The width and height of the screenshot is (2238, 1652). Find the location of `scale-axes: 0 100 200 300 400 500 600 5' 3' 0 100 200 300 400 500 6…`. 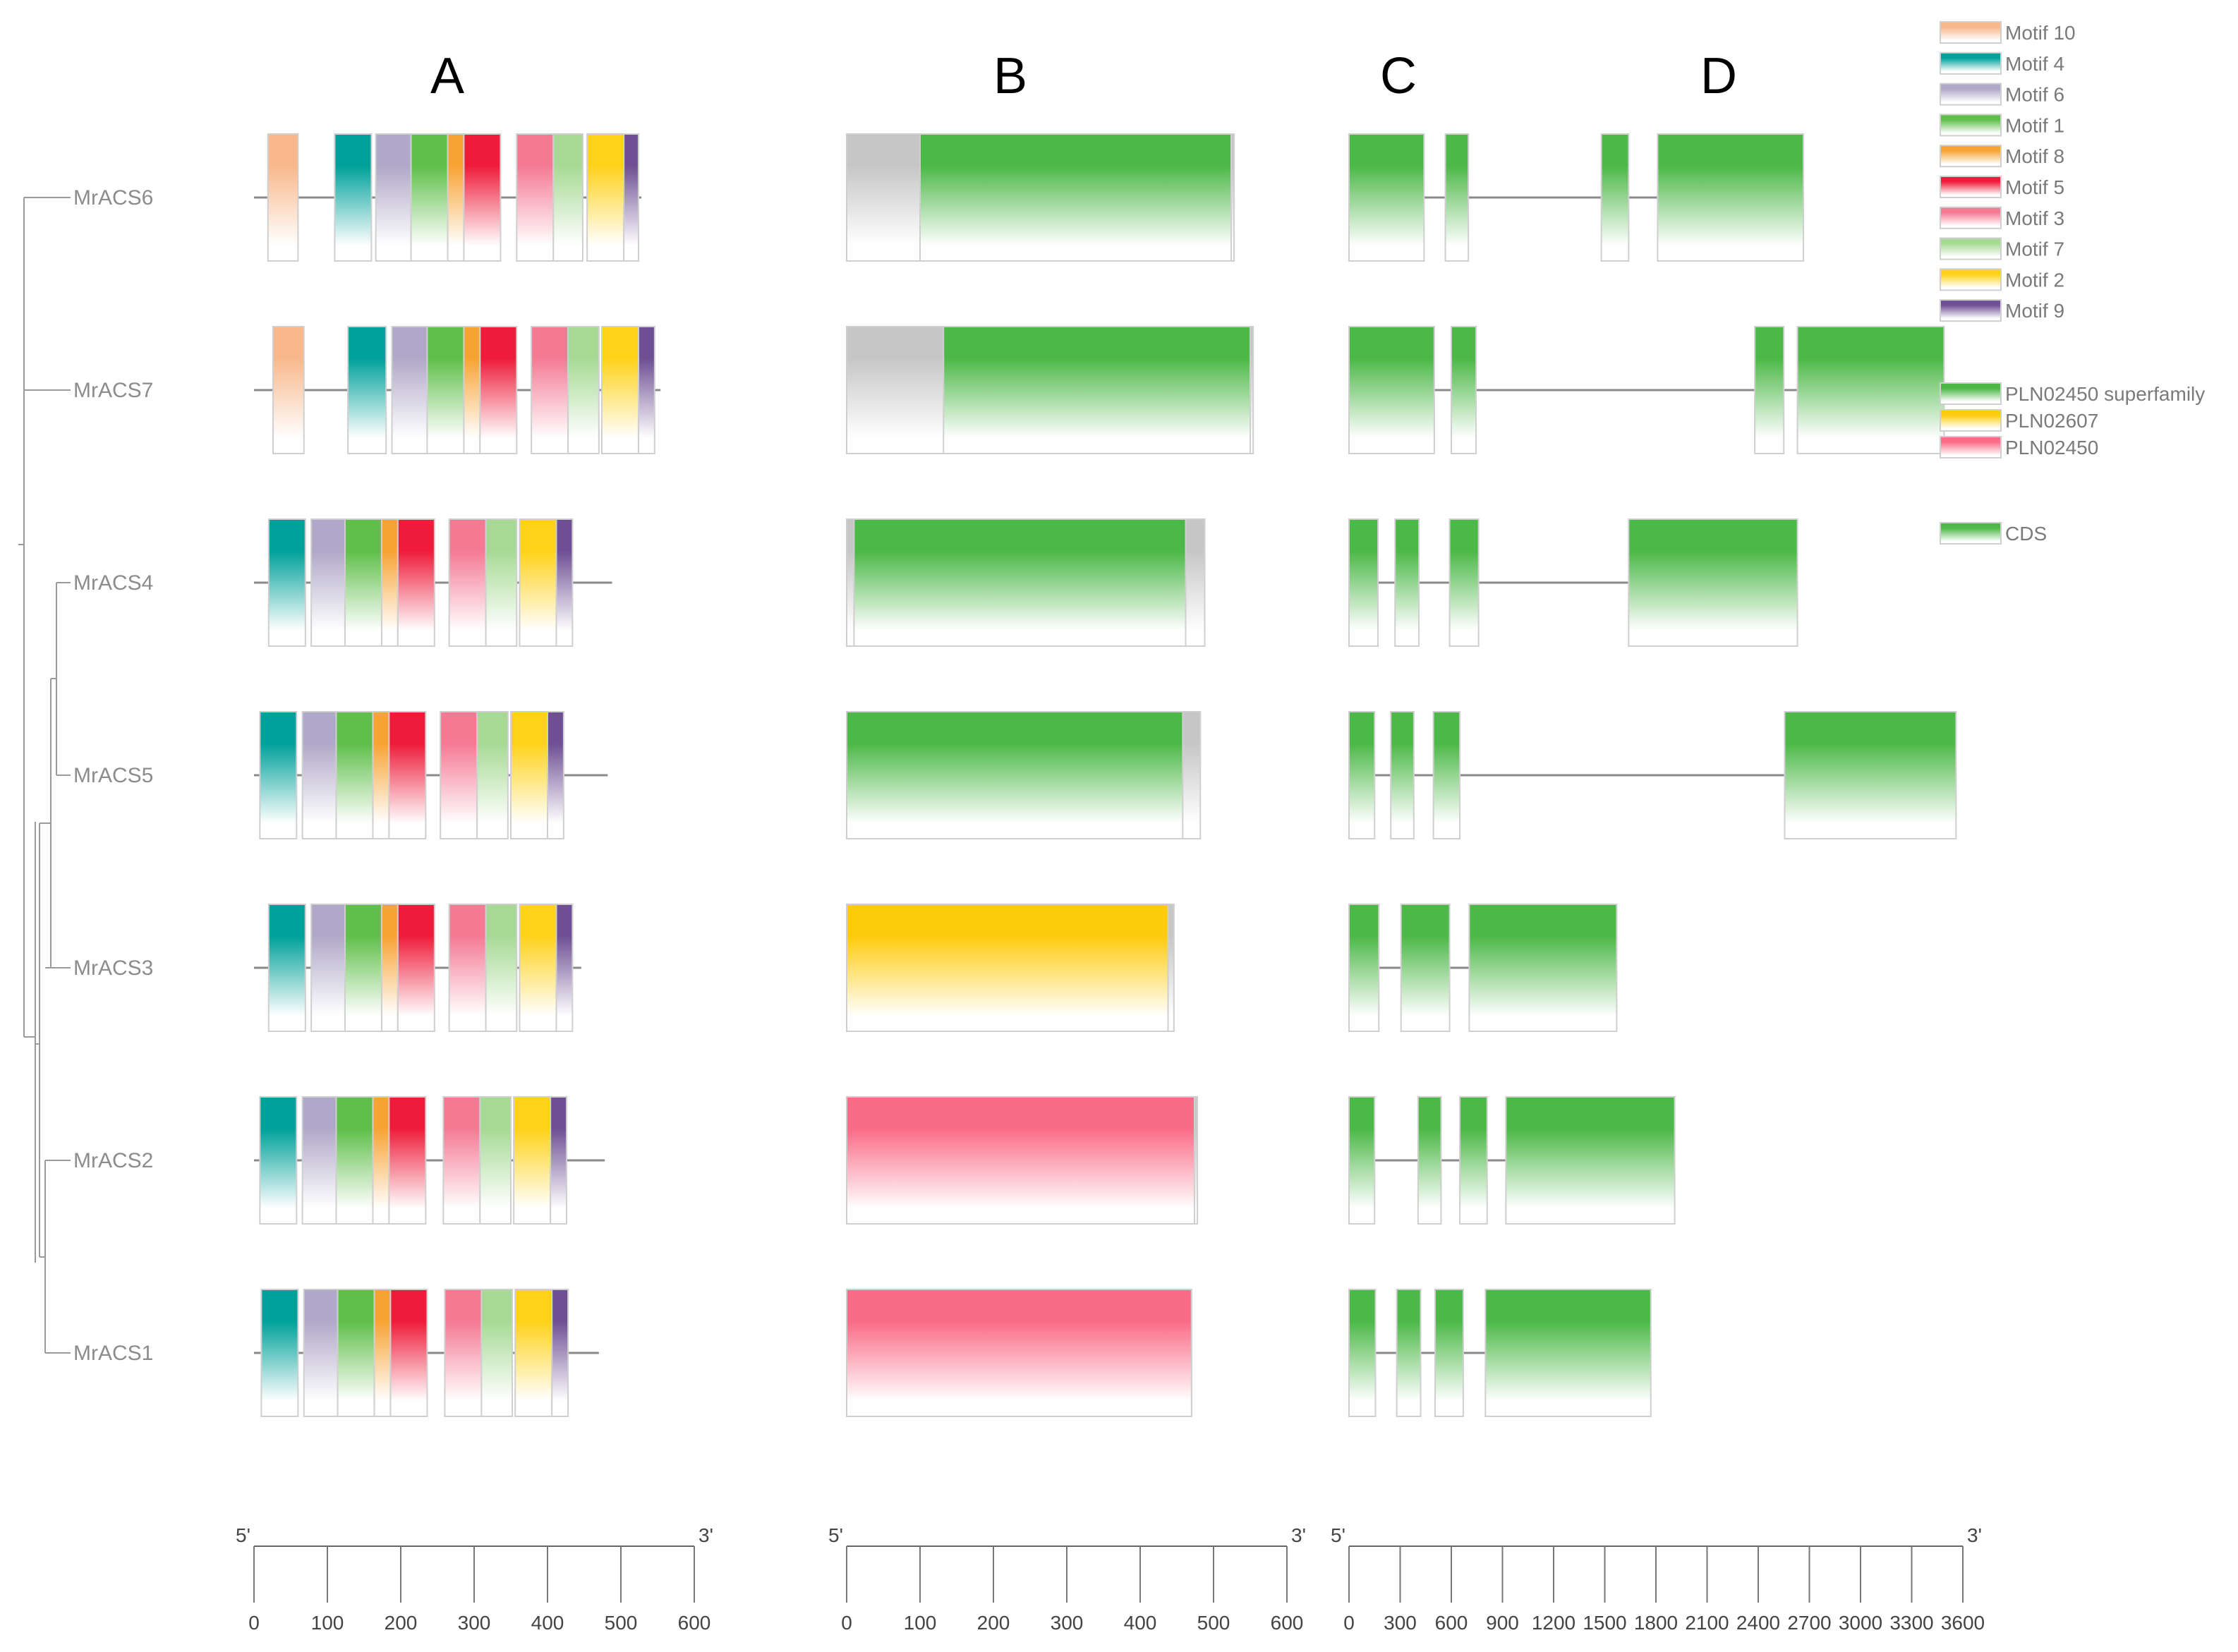

scale-axes: 0 100 200 300 400 500 600 5' 3' 0 100 200 300 400 500 6… is located at coordinates (1110, 1579).